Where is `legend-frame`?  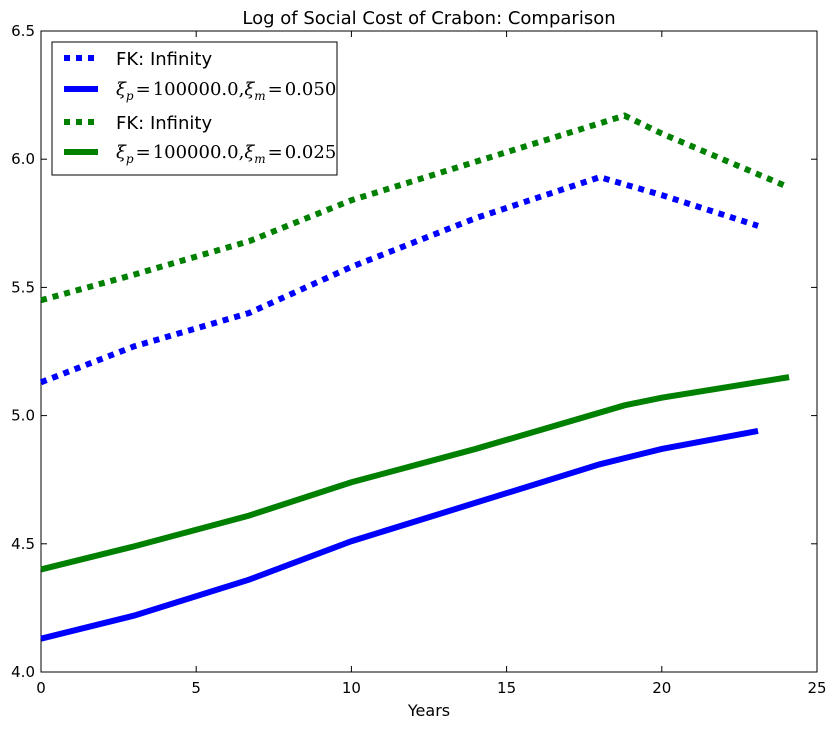 legend-frame is located at coordinates (194, 108).